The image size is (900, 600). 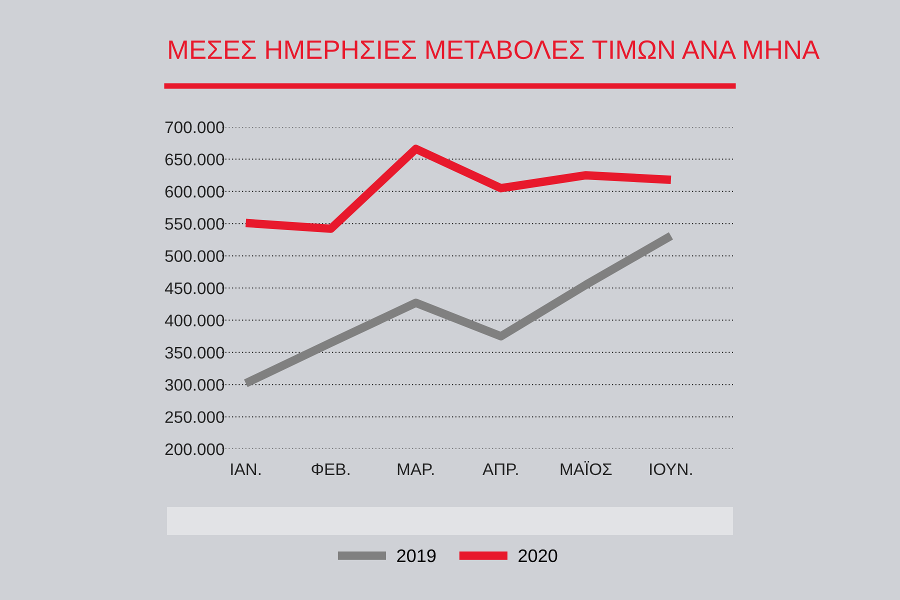 I want to click on y-tick-label: 300.000, so click(x=194, y=385).